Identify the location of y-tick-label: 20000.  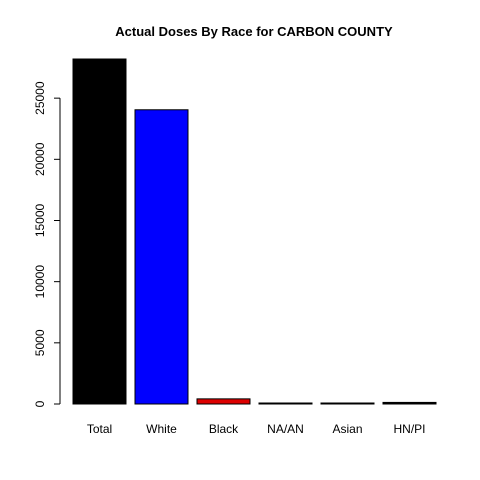
(40, 159).